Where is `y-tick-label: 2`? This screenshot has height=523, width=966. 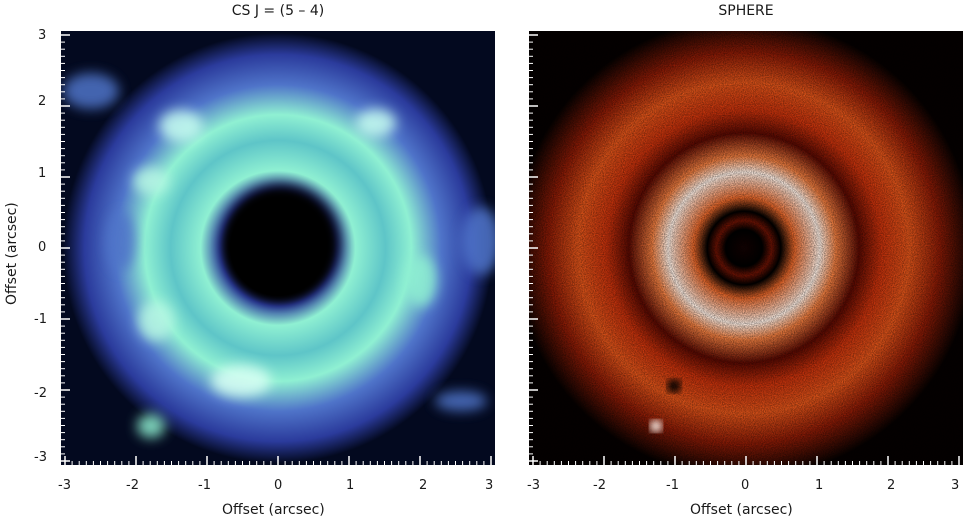 y-tick-label: 2 is located at coordinates (42, 101).